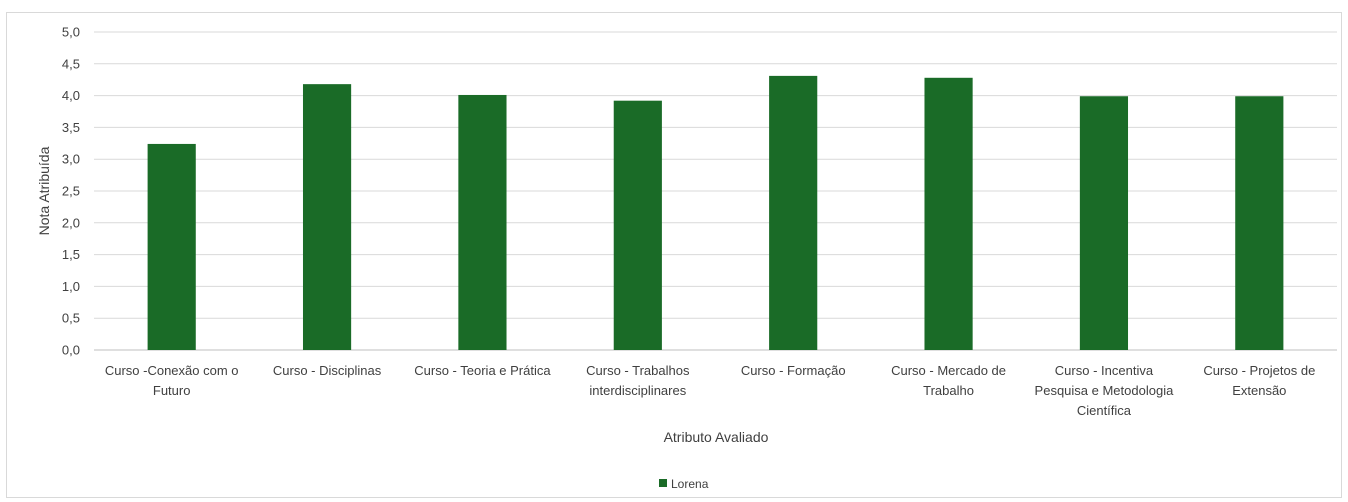 This screenshot has width=1348, height=502. Describe the element at coordinates (71, 318) in the screenshot. I see `y-tick-label: 0,5` at that location.